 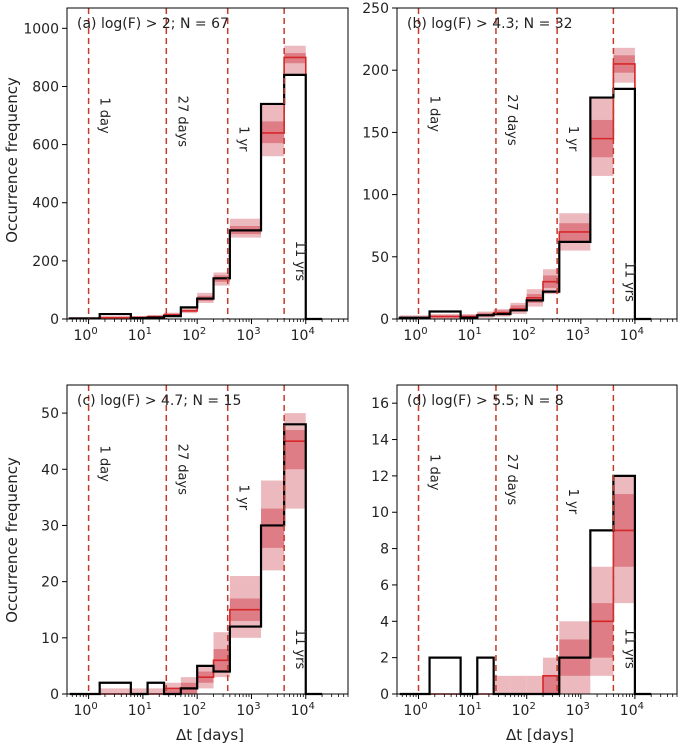 I want to click on y-tick-label: 14, so click(x=380, y=441).